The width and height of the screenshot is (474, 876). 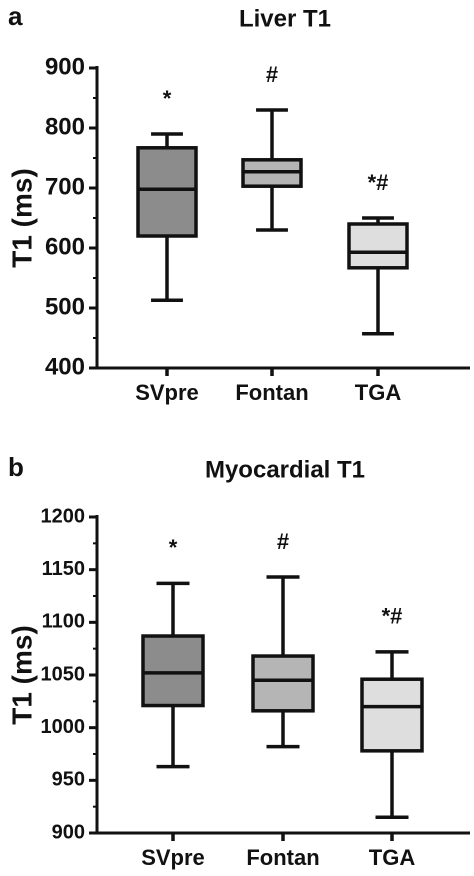 I want to click on y-tick-label: 1000, so click(x=63, y=727).